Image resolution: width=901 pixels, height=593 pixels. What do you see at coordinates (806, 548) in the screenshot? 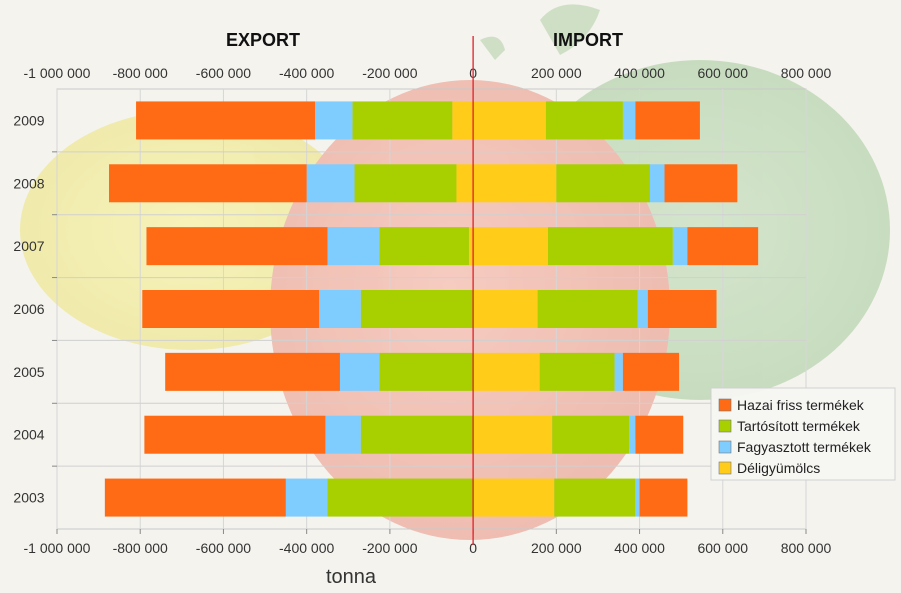
I see `x-tick-label-bottom: 800 000` at bounding box center [806, 548].